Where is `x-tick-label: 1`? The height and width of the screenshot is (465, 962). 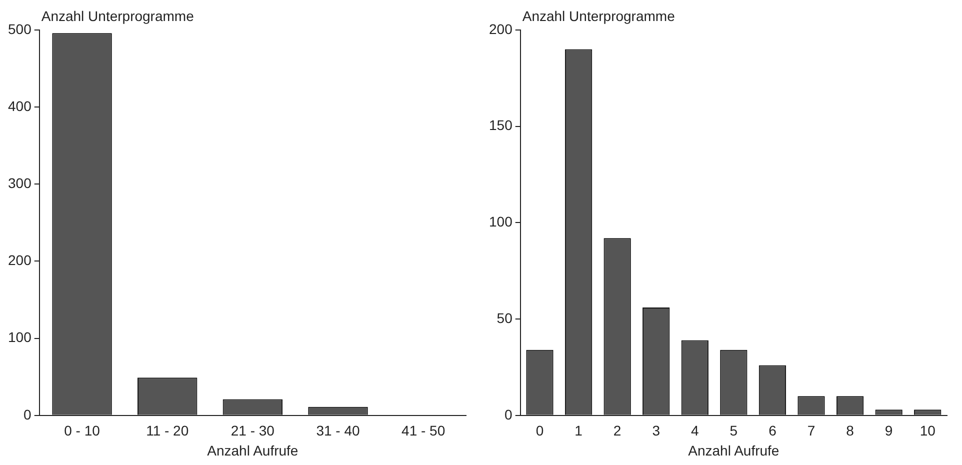 x-tick-label: 1 is located at coordinates (578, 430).